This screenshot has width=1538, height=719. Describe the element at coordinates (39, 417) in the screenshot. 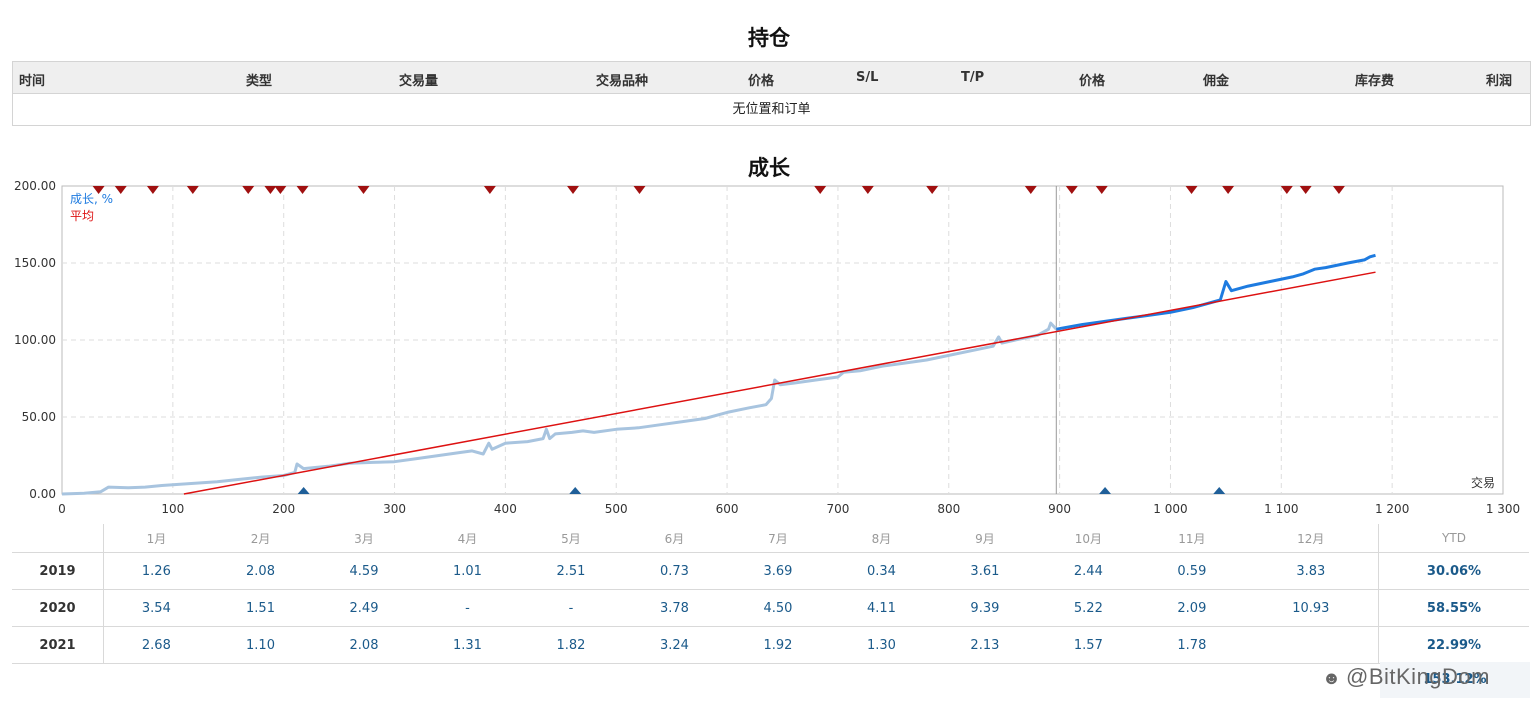

I see `y-tick-label: 50.00` at that location.